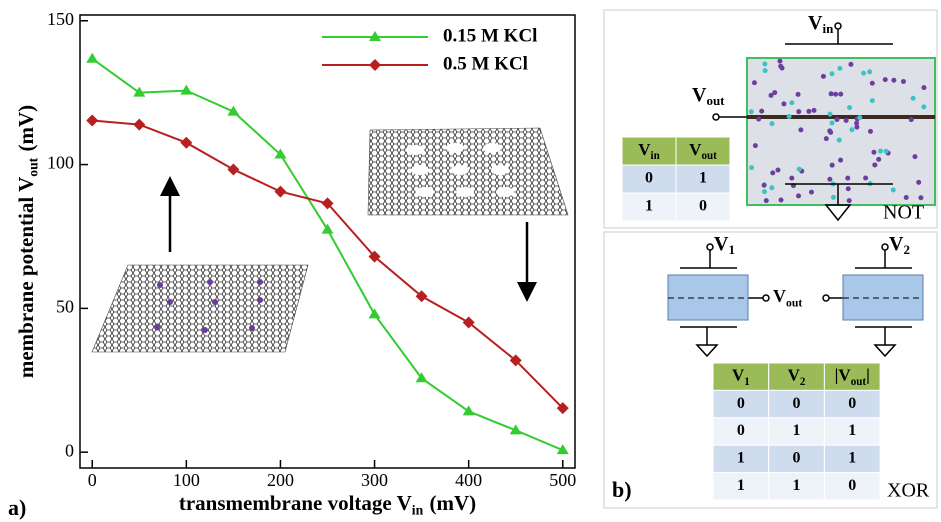 This screenshot has width=941, height=522. I want to click on label: V1, so click(741, 377).